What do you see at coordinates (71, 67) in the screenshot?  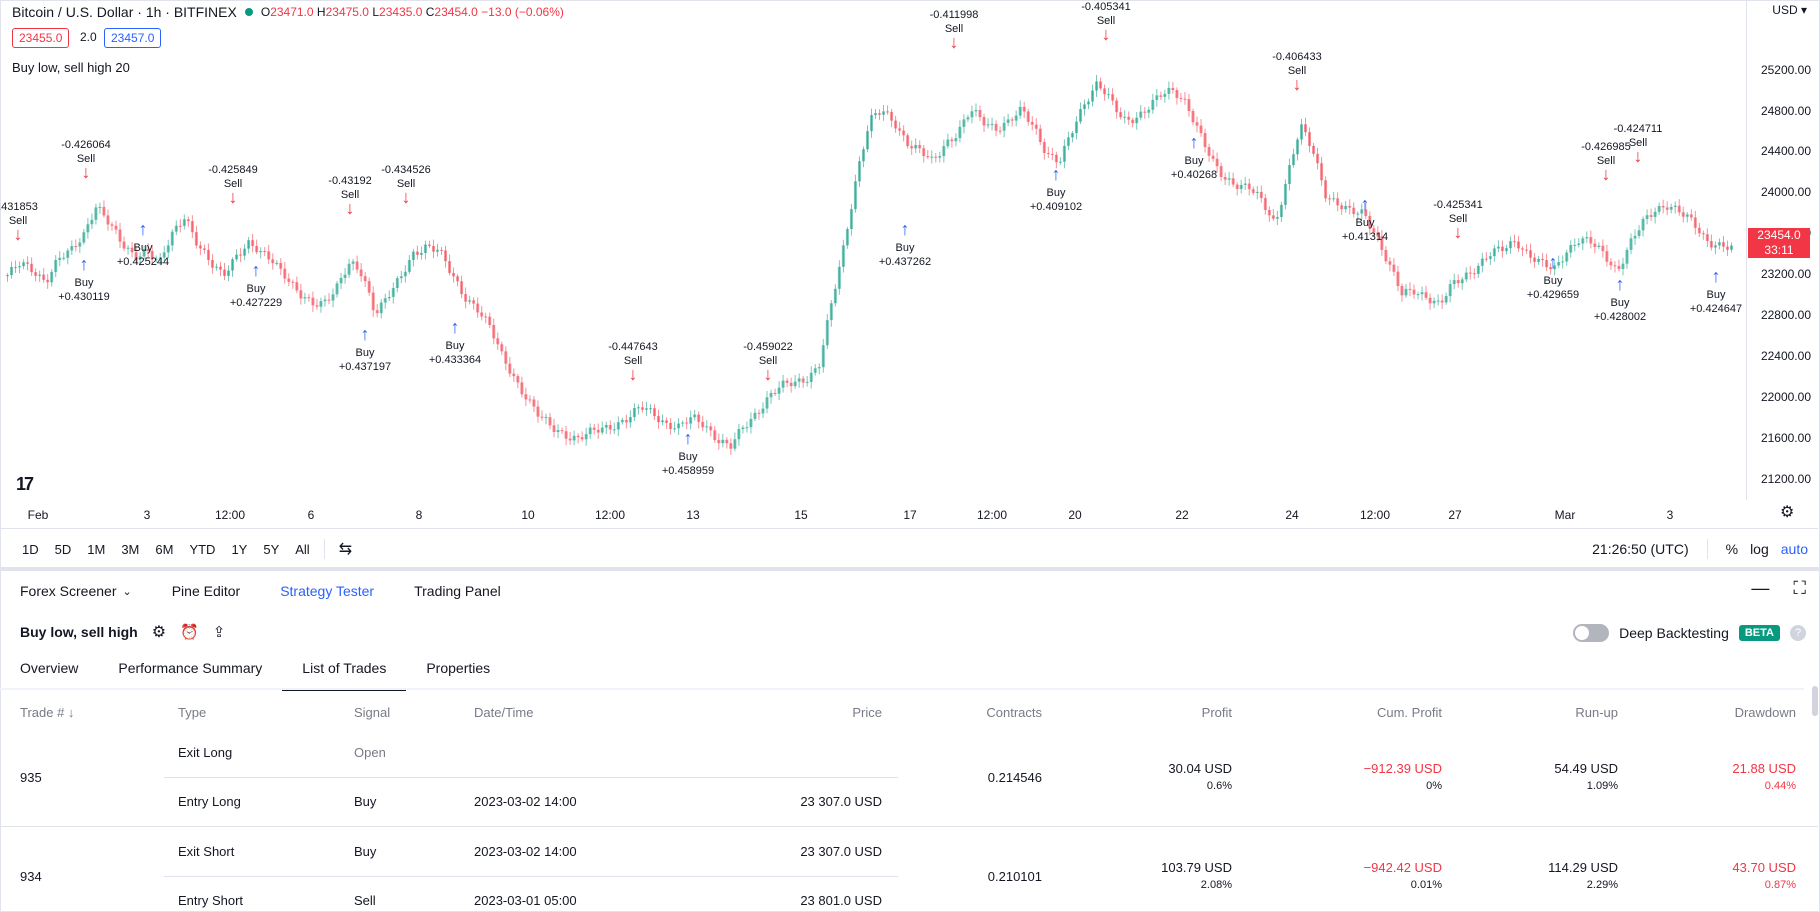 I see `indicator-legend: Buy low, sell high 20` at bounding box center [71, 67].